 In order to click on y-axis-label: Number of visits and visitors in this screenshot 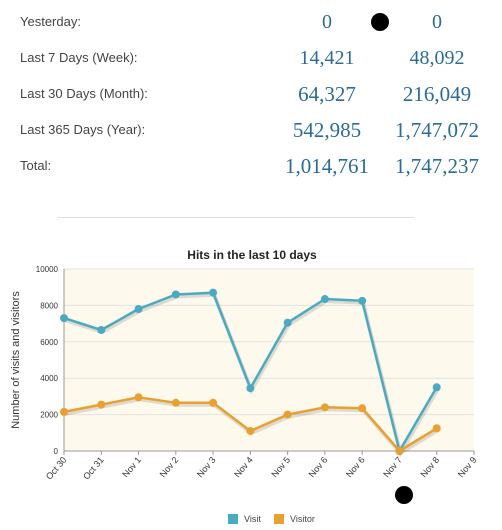, I will do `click(16, 360)`.